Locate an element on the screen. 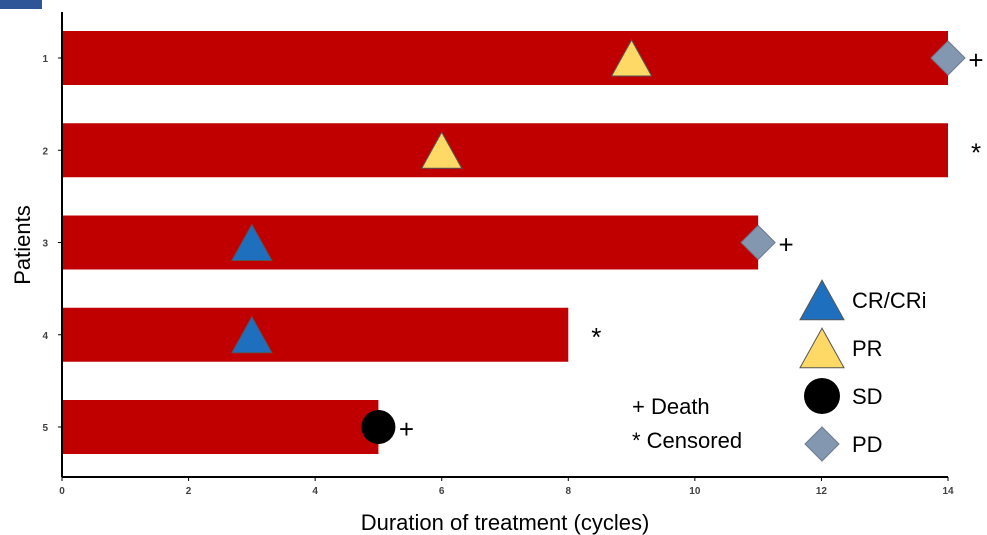 Image resolution: width=987 pixels, height=535 pixels. y-axis-title: Patients is located at coordinates (22, 245).